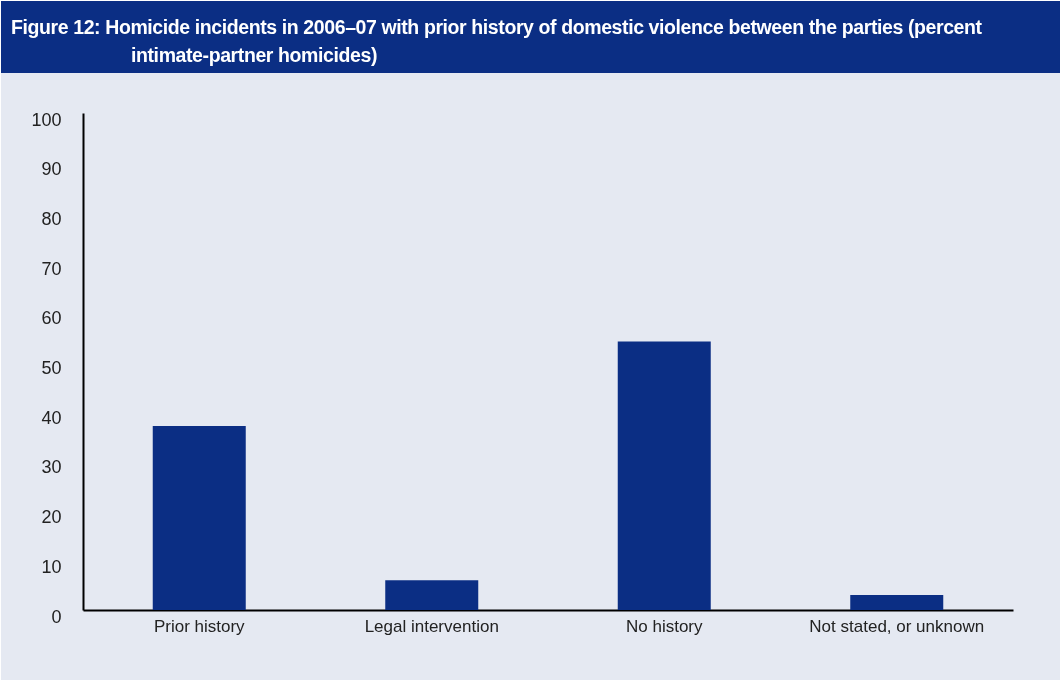  I want to click on y-tick-label: 30, so click(51, 467).